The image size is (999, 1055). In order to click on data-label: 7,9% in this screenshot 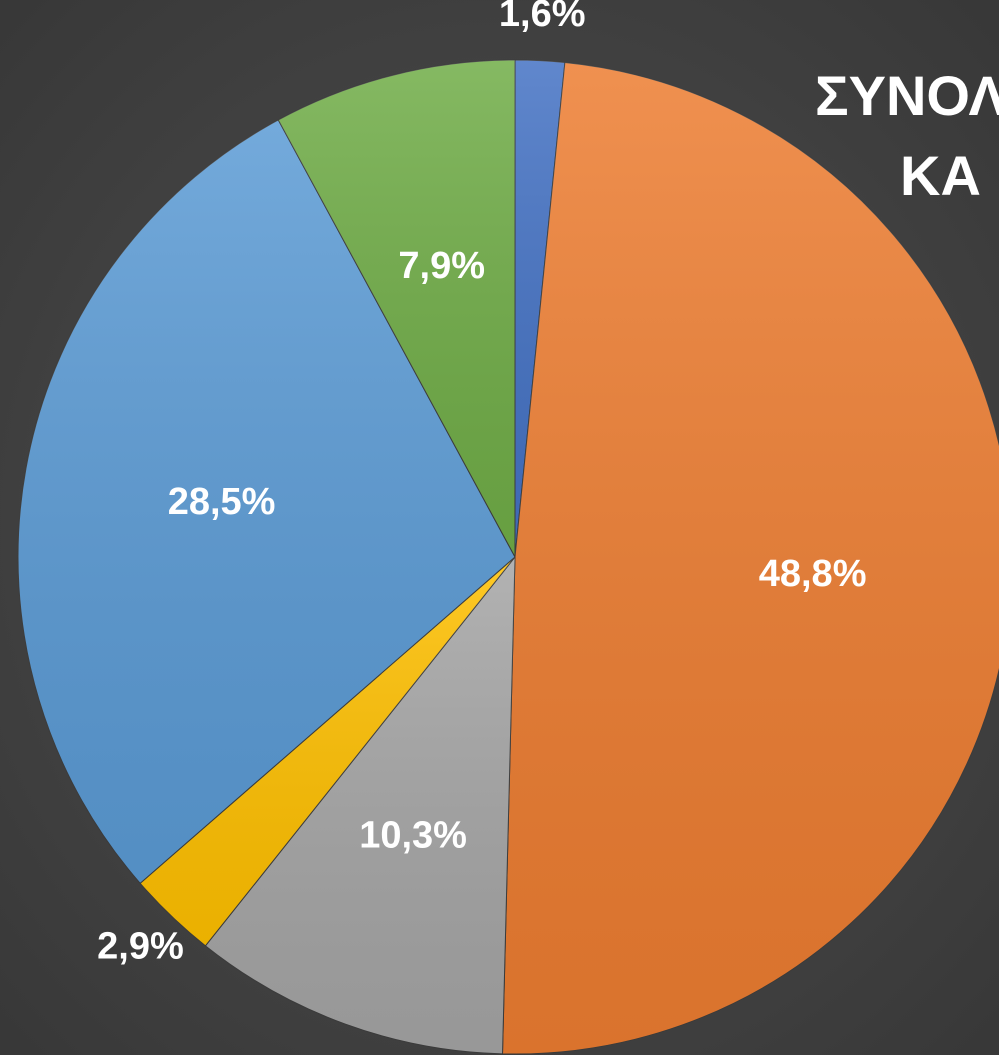, I will do `click(441, 266)`.